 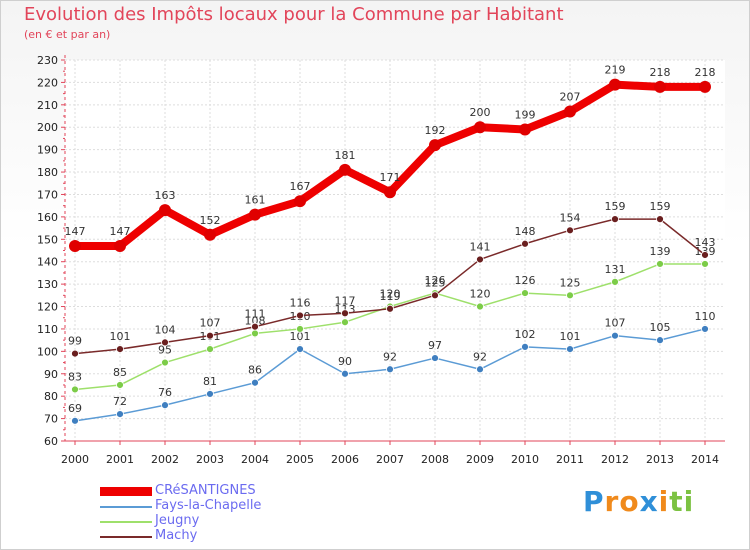 What do you see at coordinates (300, 302) in the screenshot?
I see `data-label-machy: 116` at bounding box center [300, 302].